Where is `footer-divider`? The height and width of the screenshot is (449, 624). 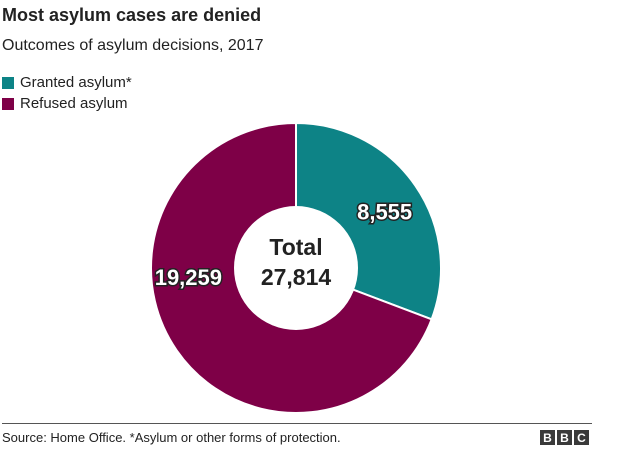
footer-divider is located at coordinates (297, 423).